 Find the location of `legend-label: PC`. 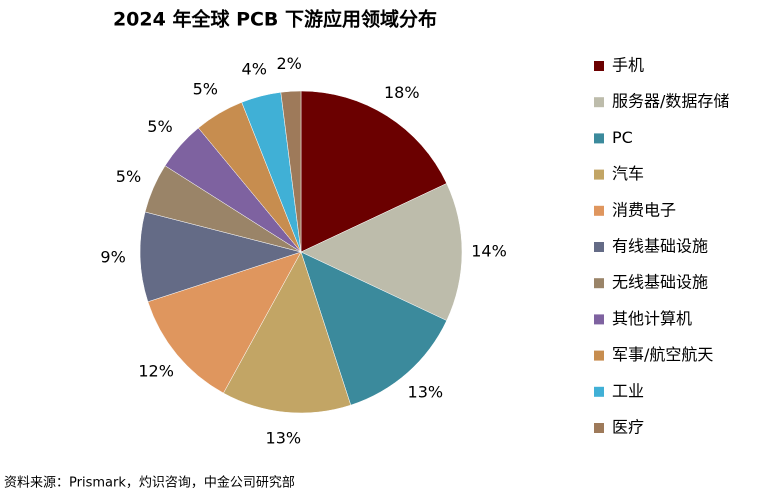

legend-label: PC is located at coordinates (622, 137).